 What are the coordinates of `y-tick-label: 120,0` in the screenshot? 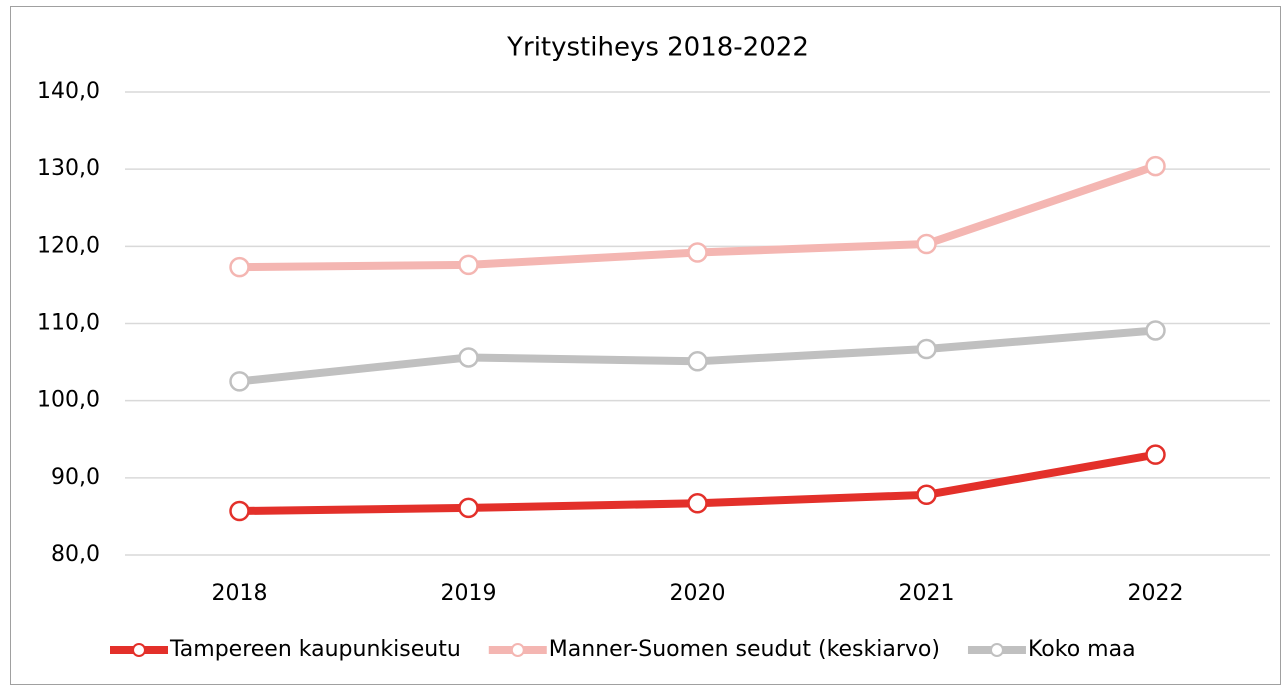 It's located at (68, 245).